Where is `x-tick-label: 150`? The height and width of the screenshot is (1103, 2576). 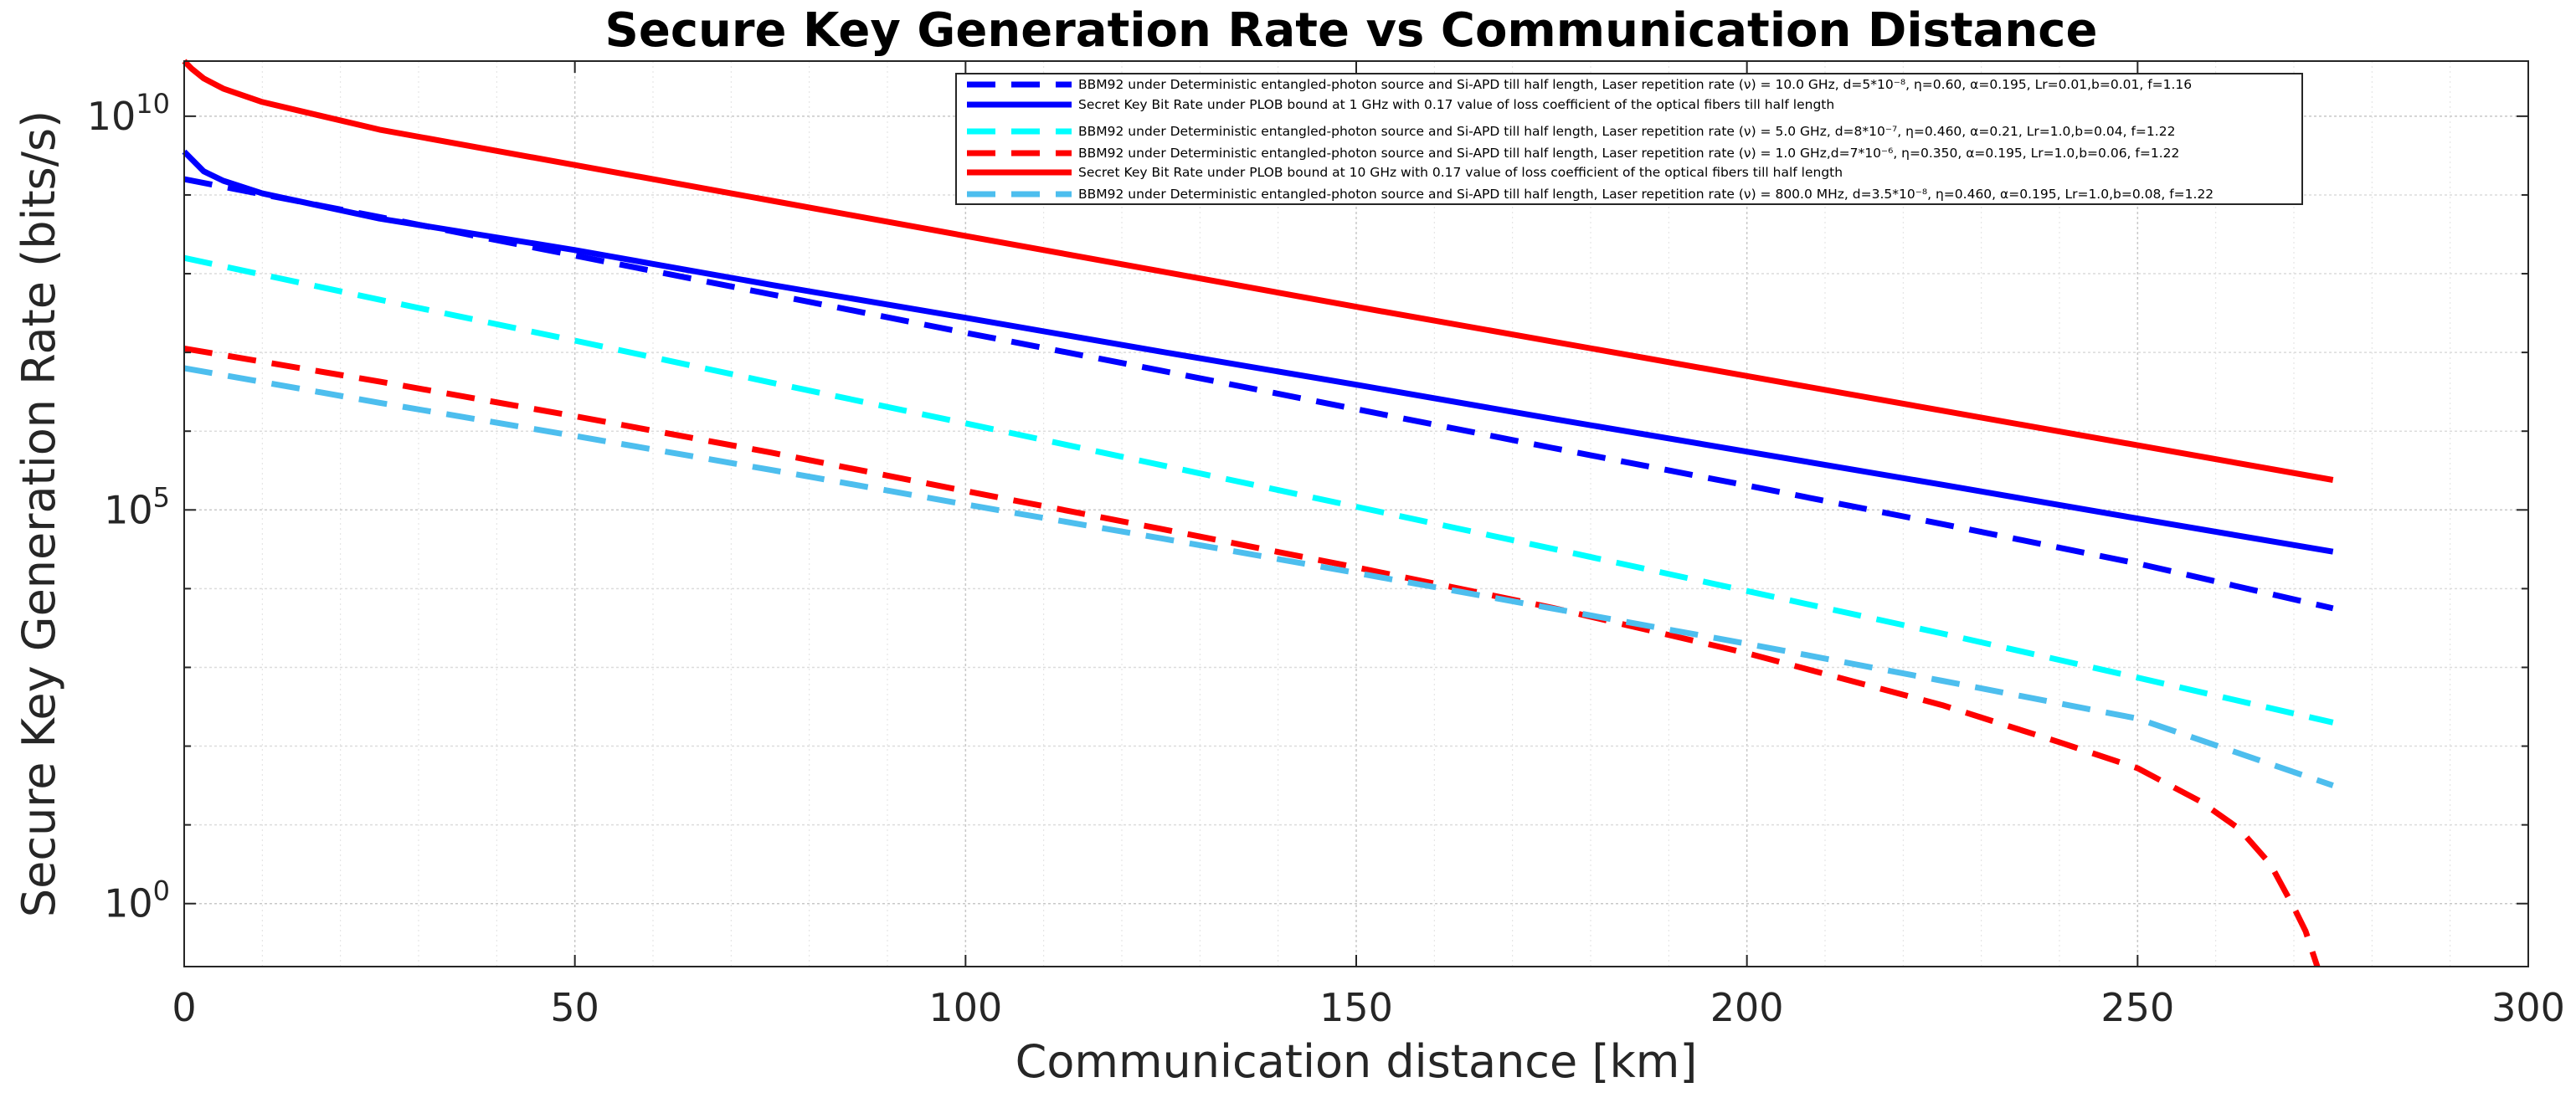 x-tick-label: 150 is located at coordinates (1356, 1007).